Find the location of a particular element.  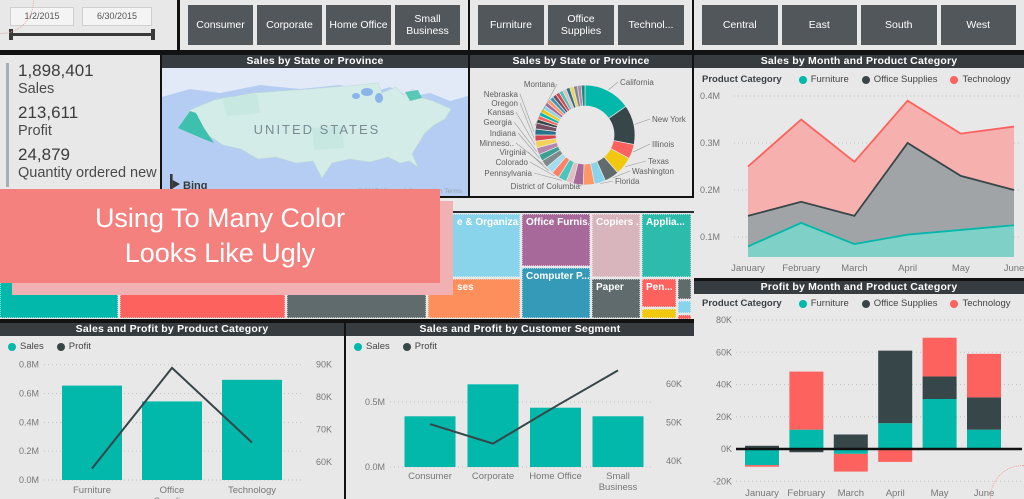

svg-text: April is located at coordinates (895, 493).